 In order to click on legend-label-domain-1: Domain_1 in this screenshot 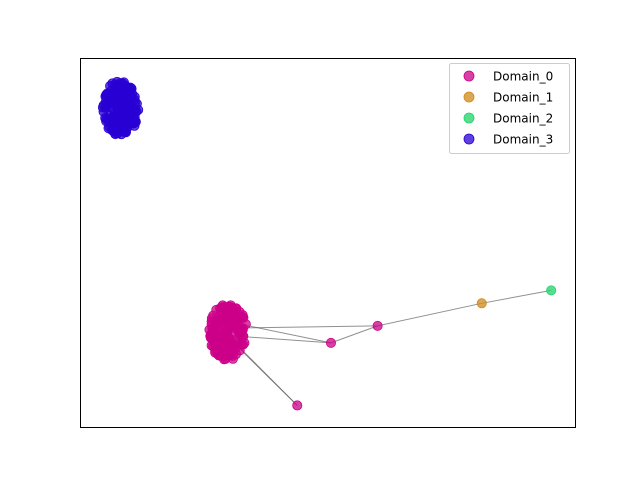, I will do `click(523, 98)`.